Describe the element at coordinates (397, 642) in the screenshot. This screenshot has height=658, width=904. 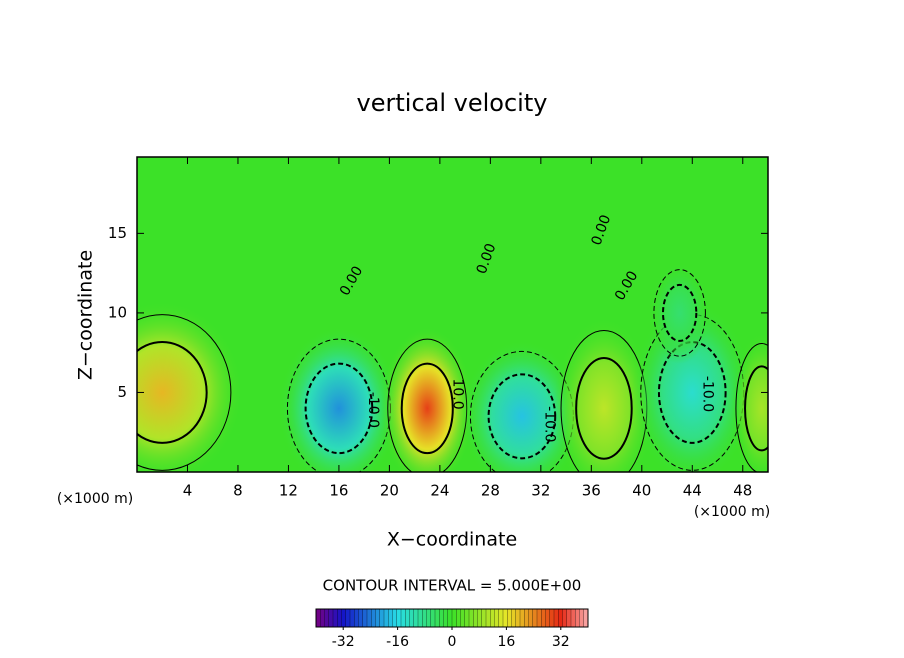
I see `colorbar-tick-label: -16` at that location.